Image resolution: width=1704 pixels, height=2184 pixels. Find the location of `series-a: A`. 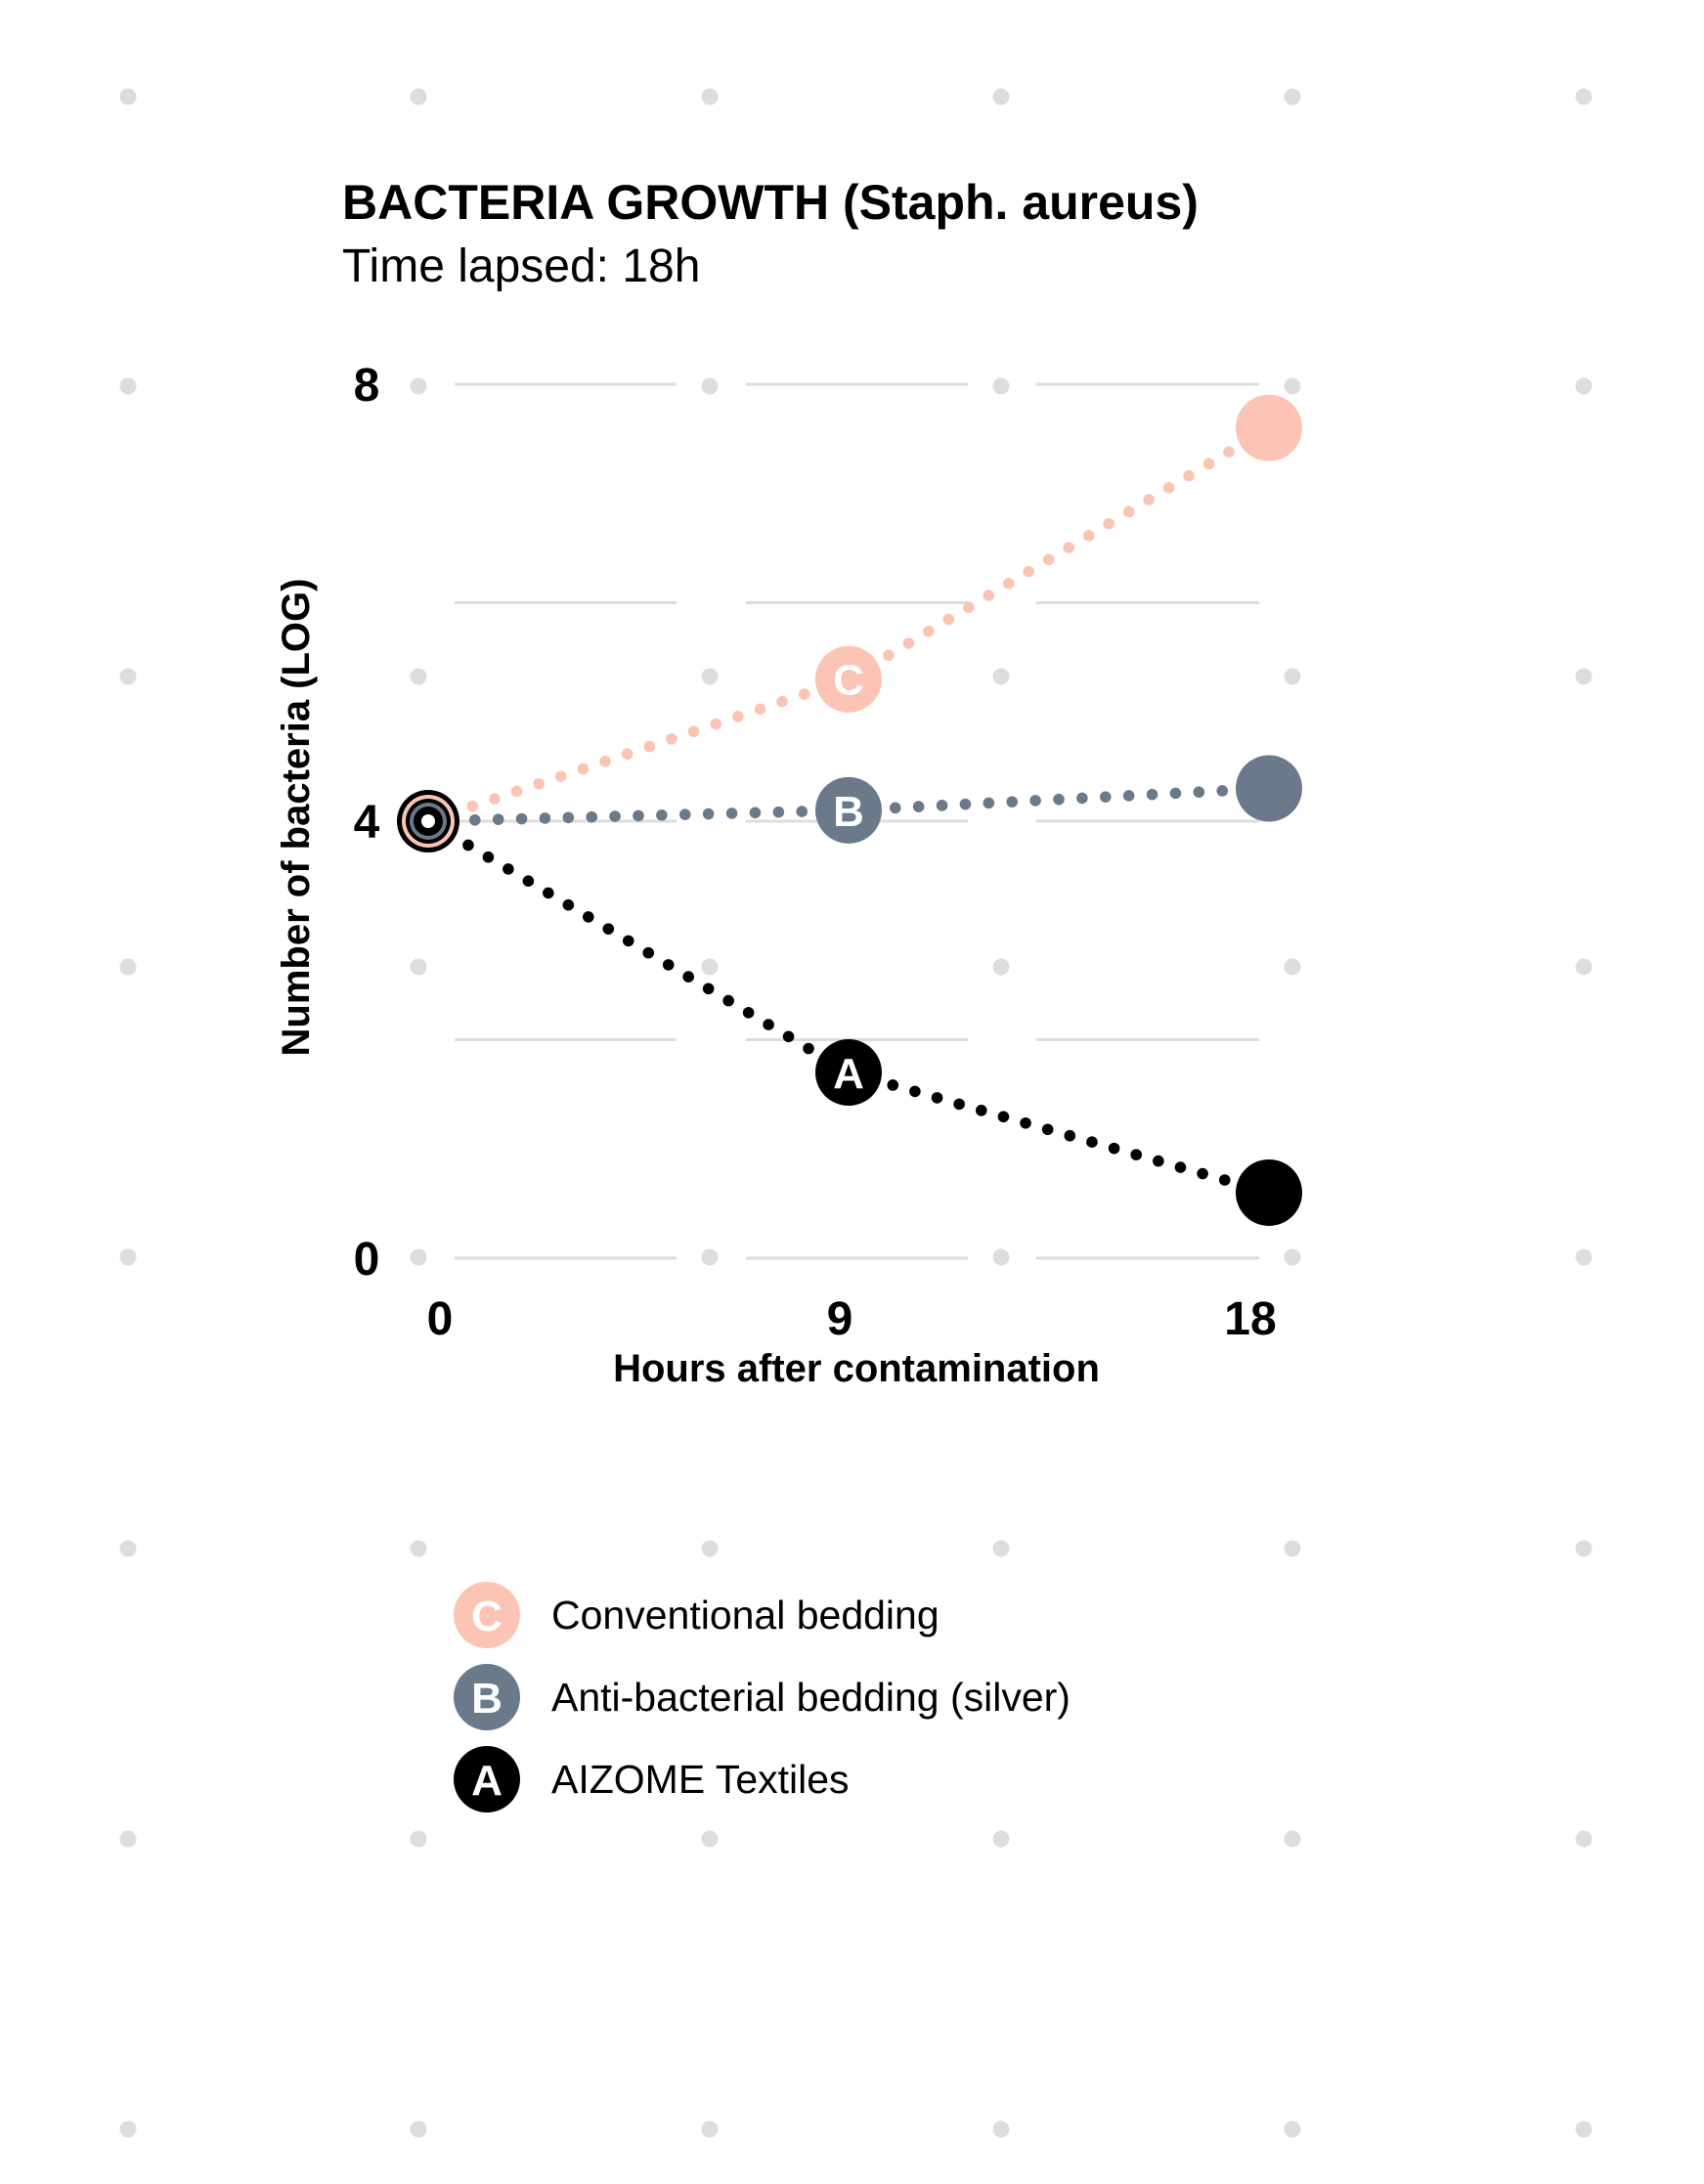

series-a: A is located at coordinates (872, 1026).